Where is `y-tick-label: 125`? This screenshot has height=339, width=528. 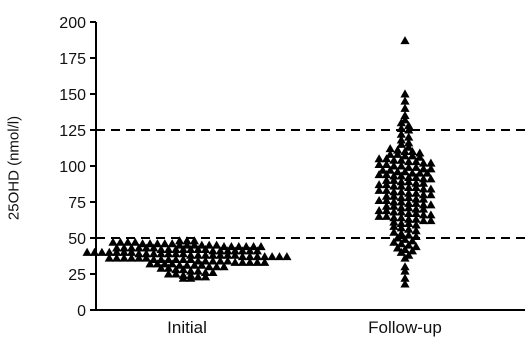
y-tick-label: 125 is located at coordinates (72, 131).